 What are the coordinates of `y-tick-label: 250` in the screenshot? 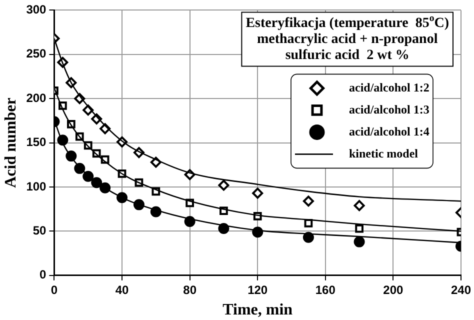 It's located at (36, 53).